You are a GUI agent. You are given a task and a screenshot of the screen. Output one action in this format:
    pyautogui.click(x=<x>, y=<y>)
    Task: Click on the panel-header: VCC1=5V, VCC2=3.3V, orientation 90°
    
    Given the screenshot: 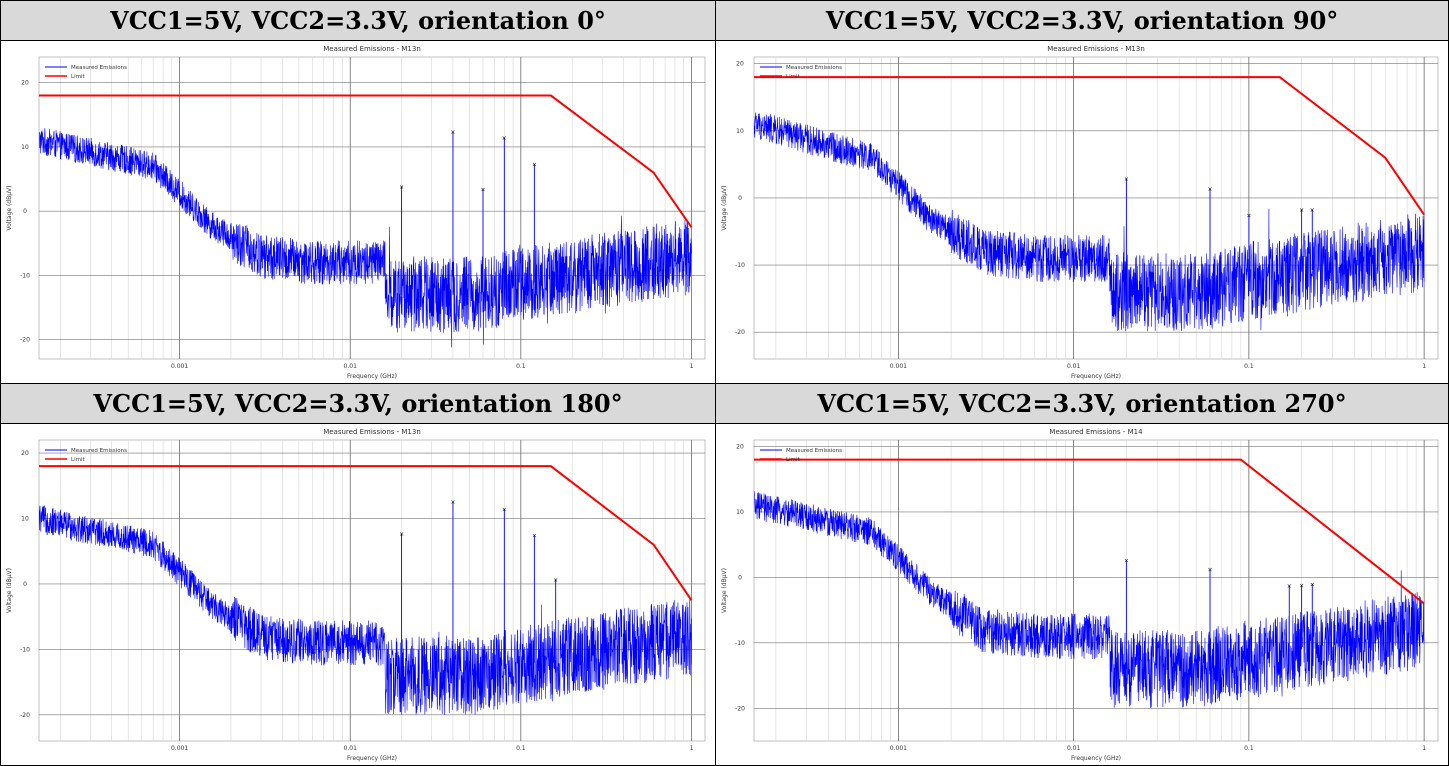 What is the action you would take?
    pyautogui.click(x=1082, y=20)
    